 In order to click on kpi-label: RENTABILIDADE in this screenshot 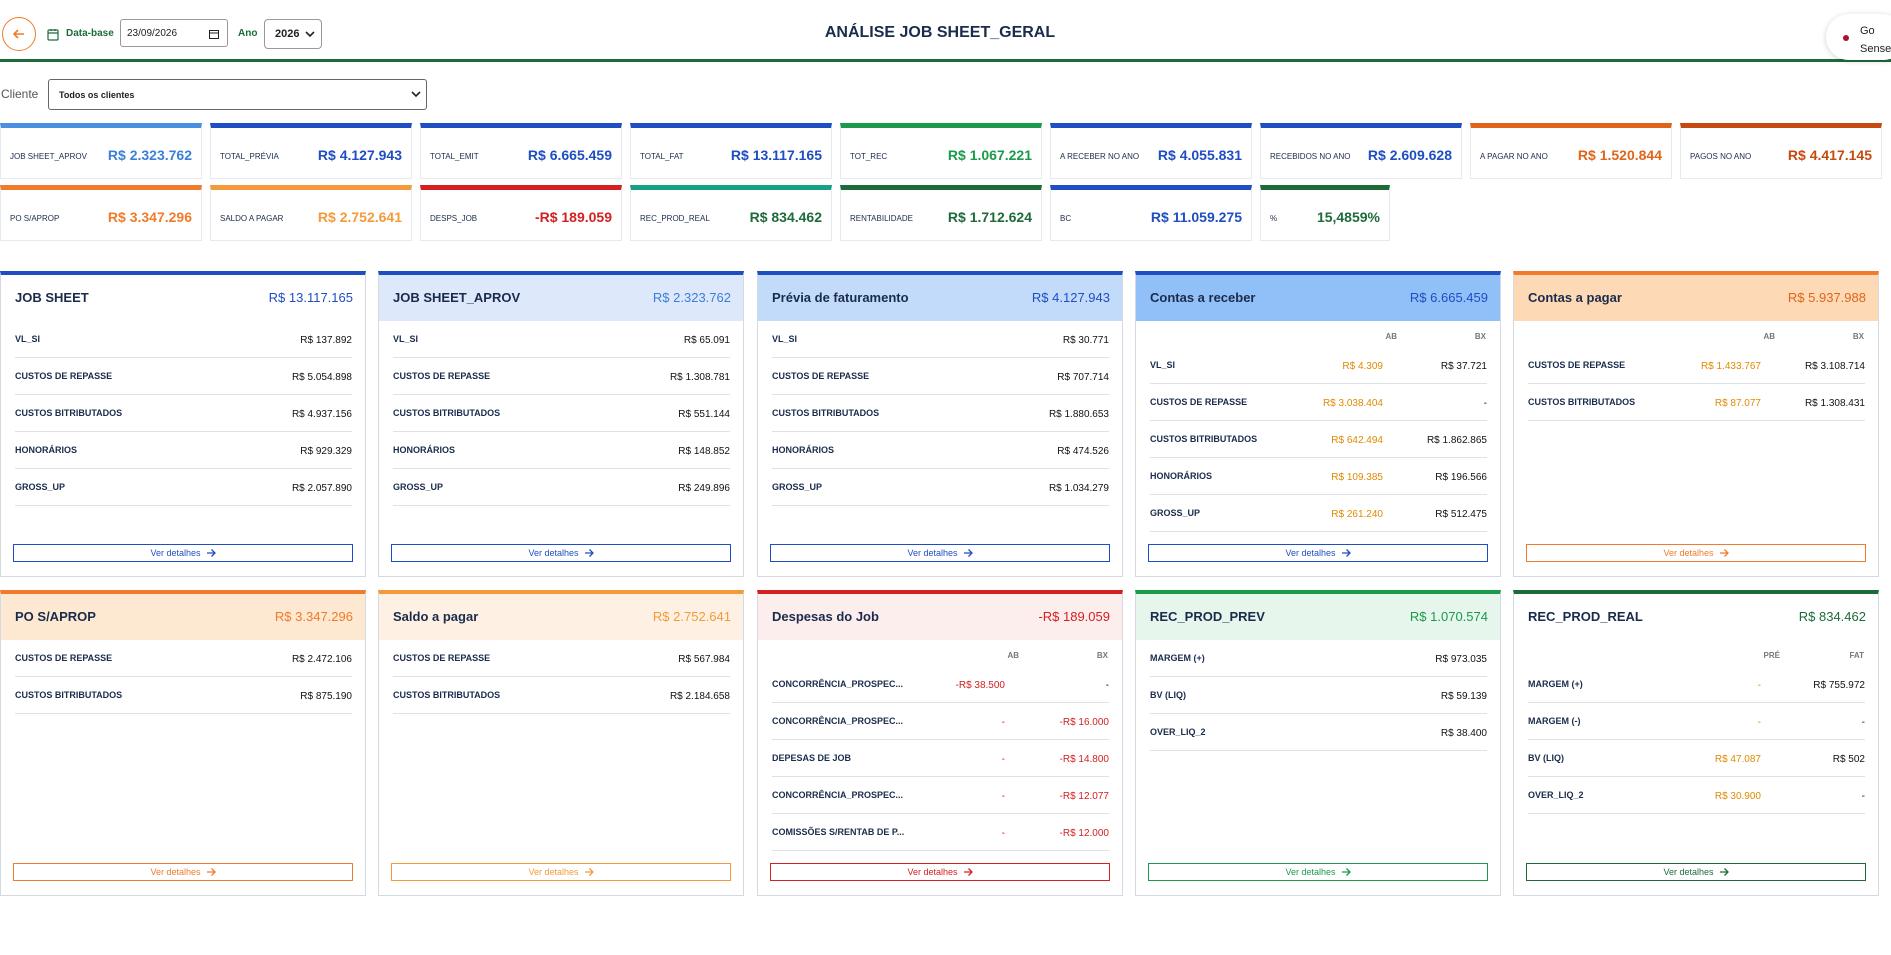, I will do `click(881, 218)`.